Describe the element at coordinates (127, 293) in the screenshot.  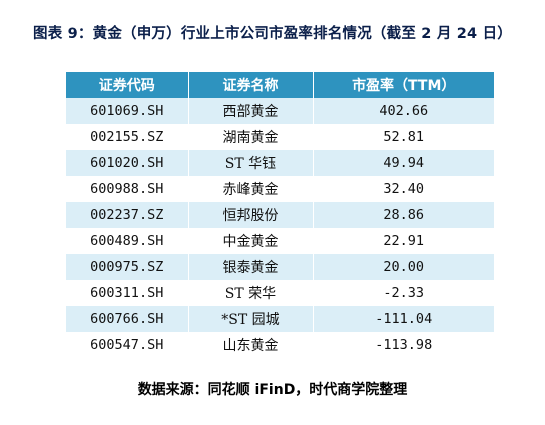
I see `cell-code: 600311.SH` at that location.